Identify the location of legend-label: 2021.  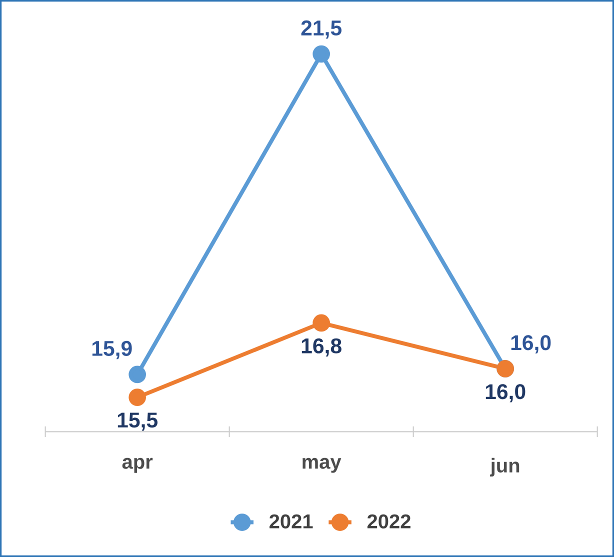
(291, 521).